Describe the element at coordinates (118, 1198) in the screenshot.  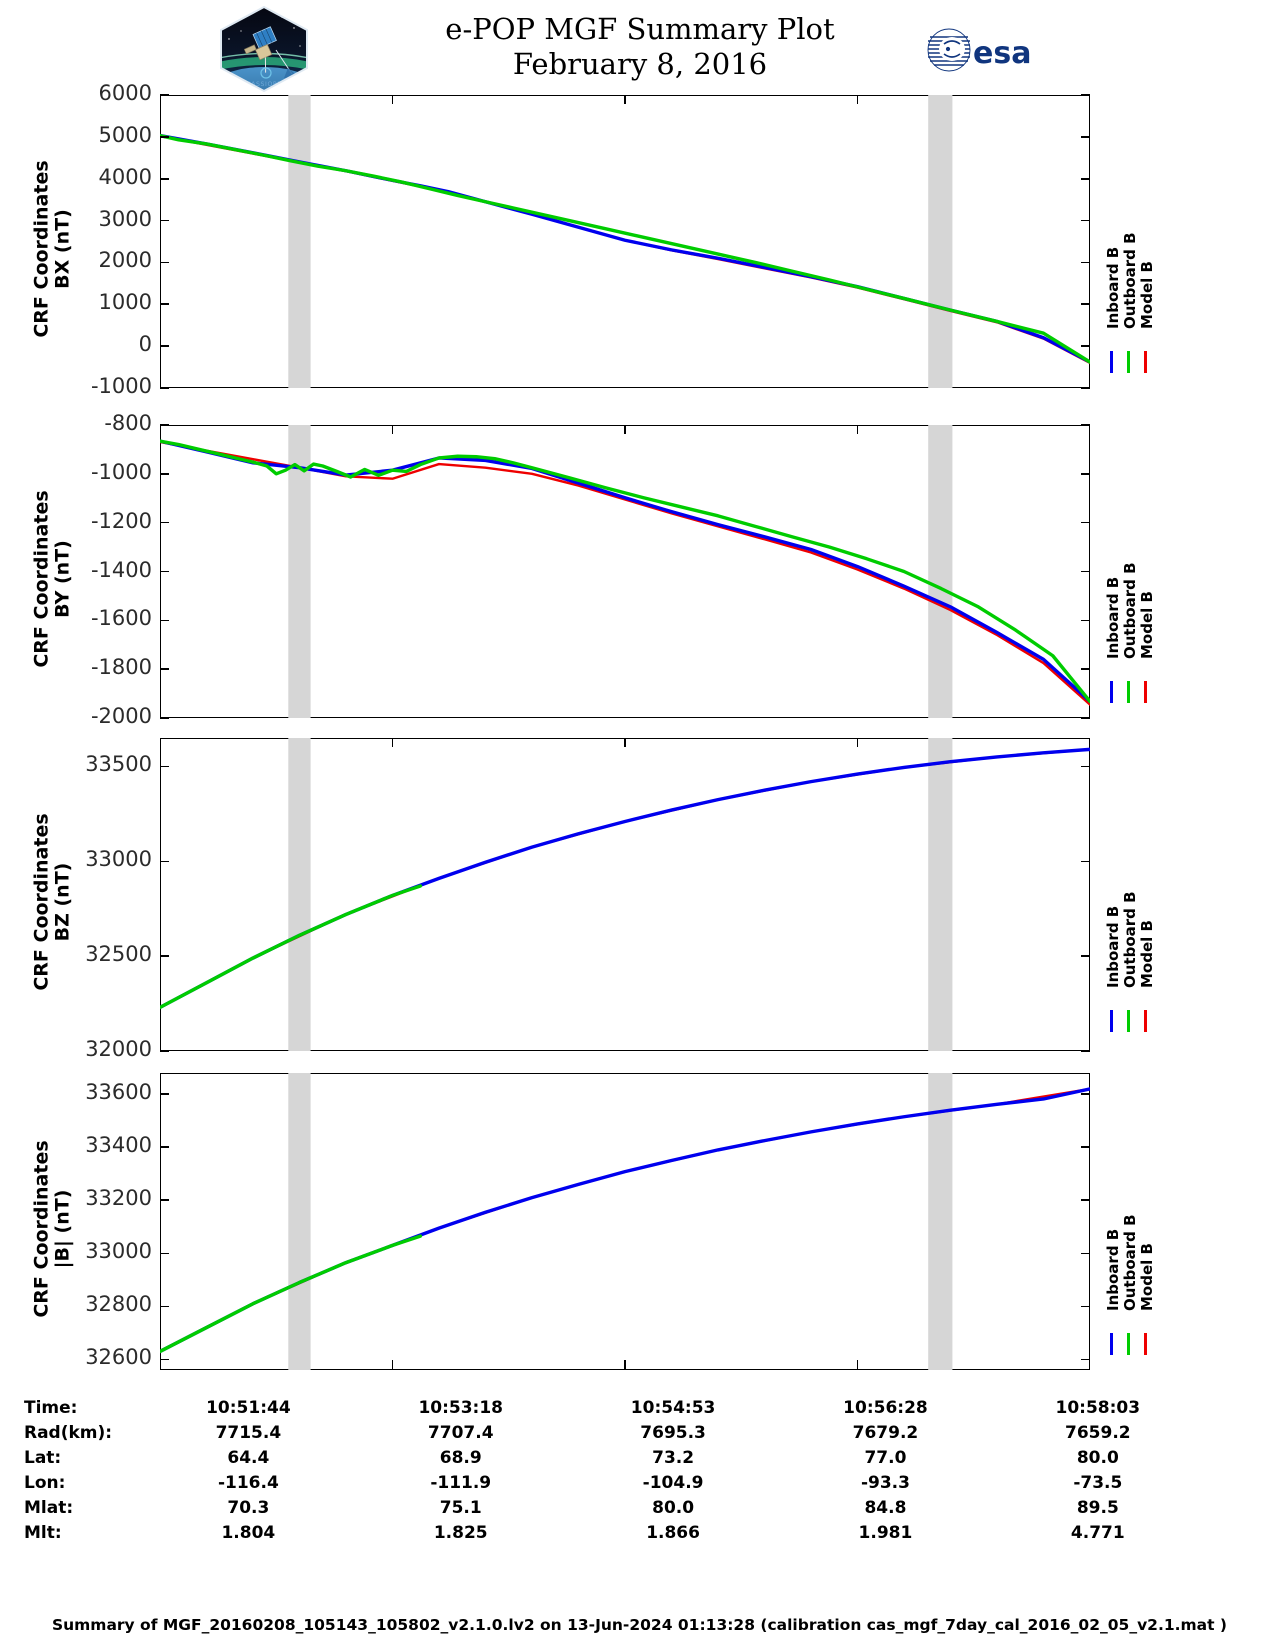
I see `y-tick-label: 33200` at that location.